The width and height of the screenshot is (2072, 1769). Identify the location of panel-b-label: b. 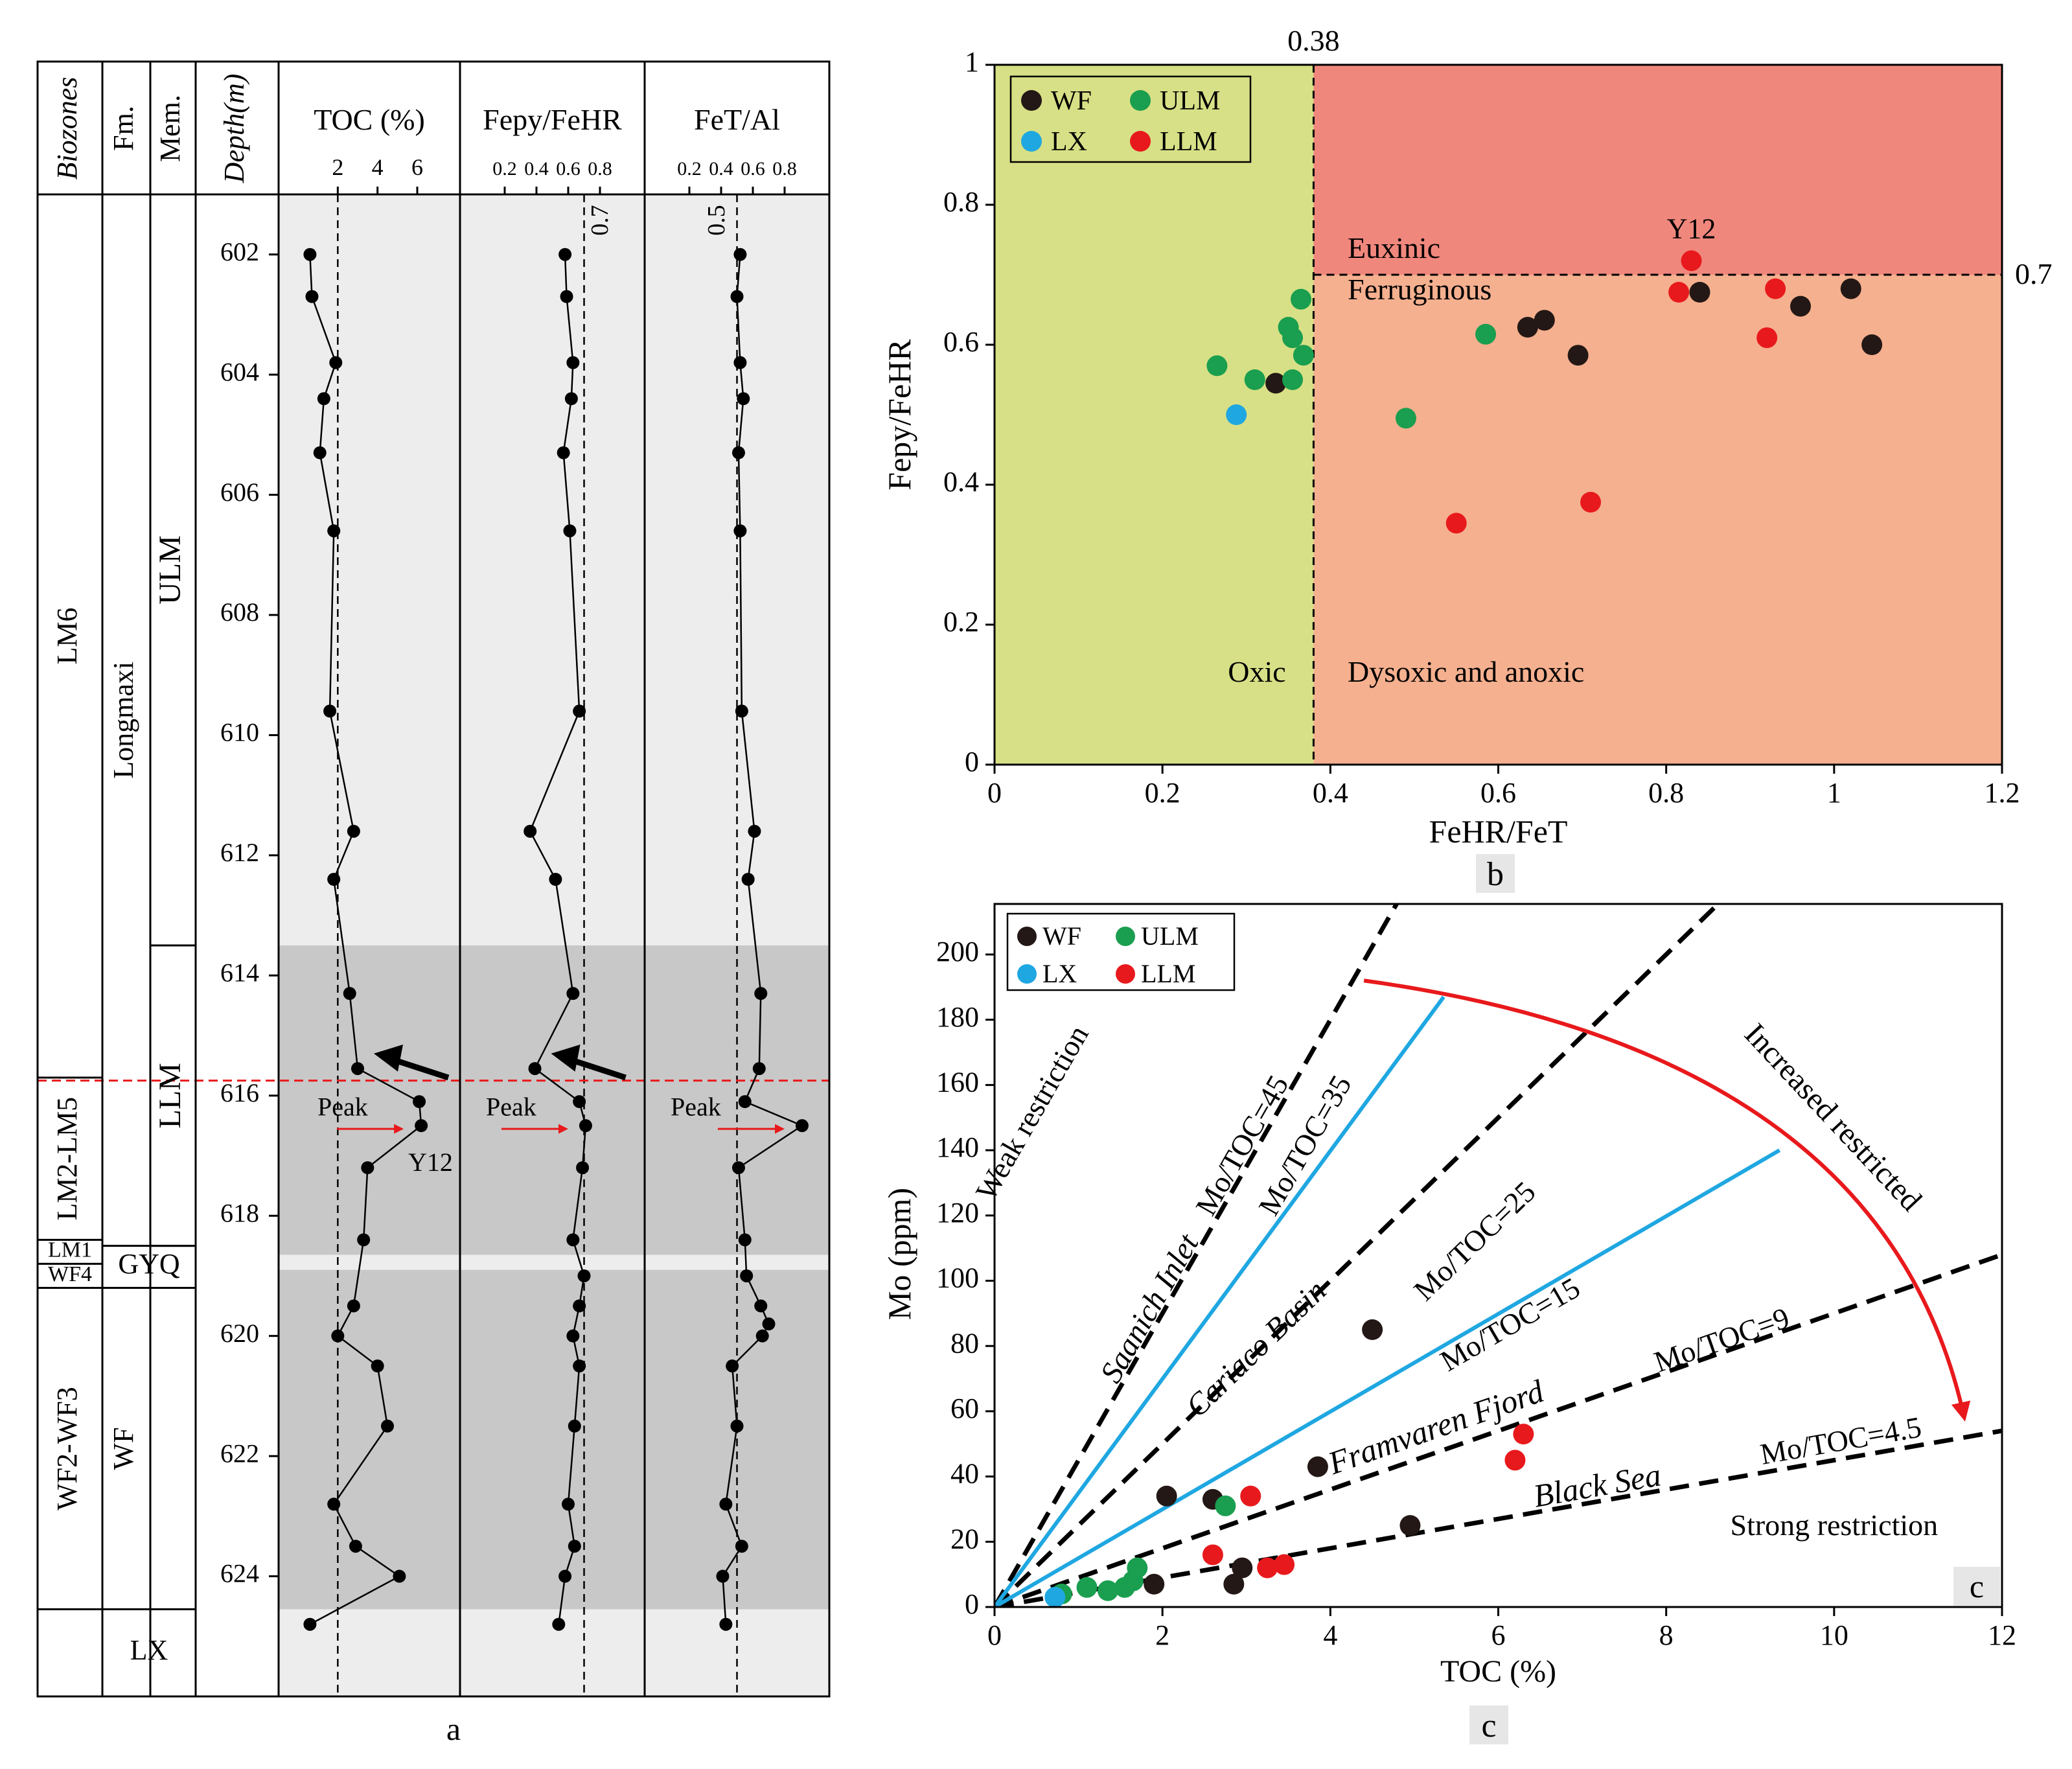
(1495, 875).